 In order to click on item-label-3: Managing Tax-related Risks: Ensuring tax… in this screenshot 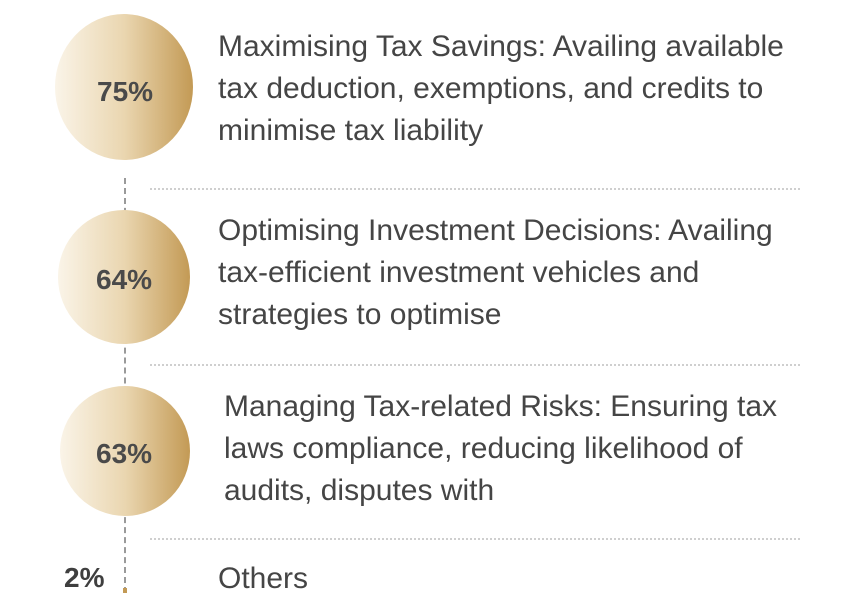, I will do `click(501, 448)`.